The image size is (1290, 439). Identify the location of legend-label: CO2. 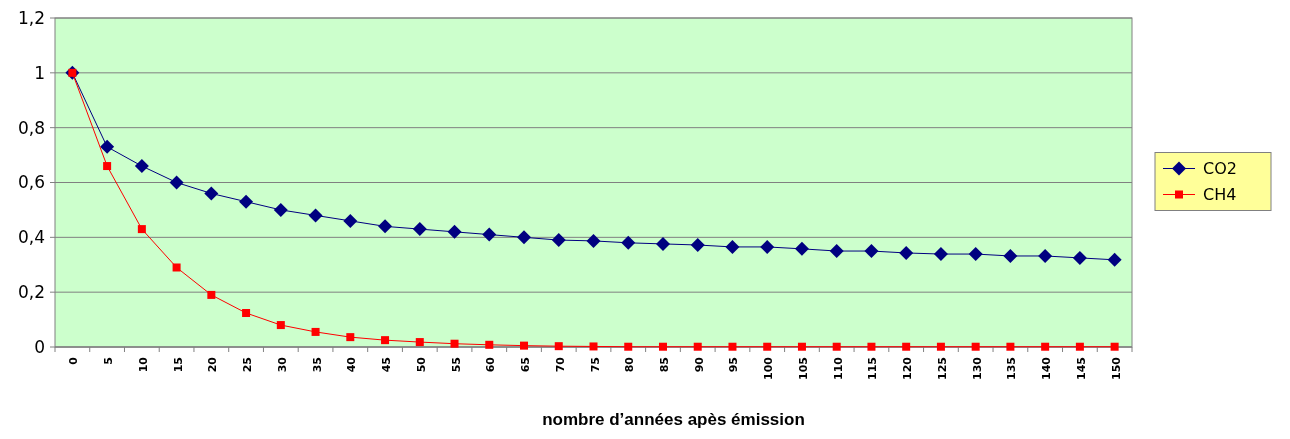
(1220, 169).